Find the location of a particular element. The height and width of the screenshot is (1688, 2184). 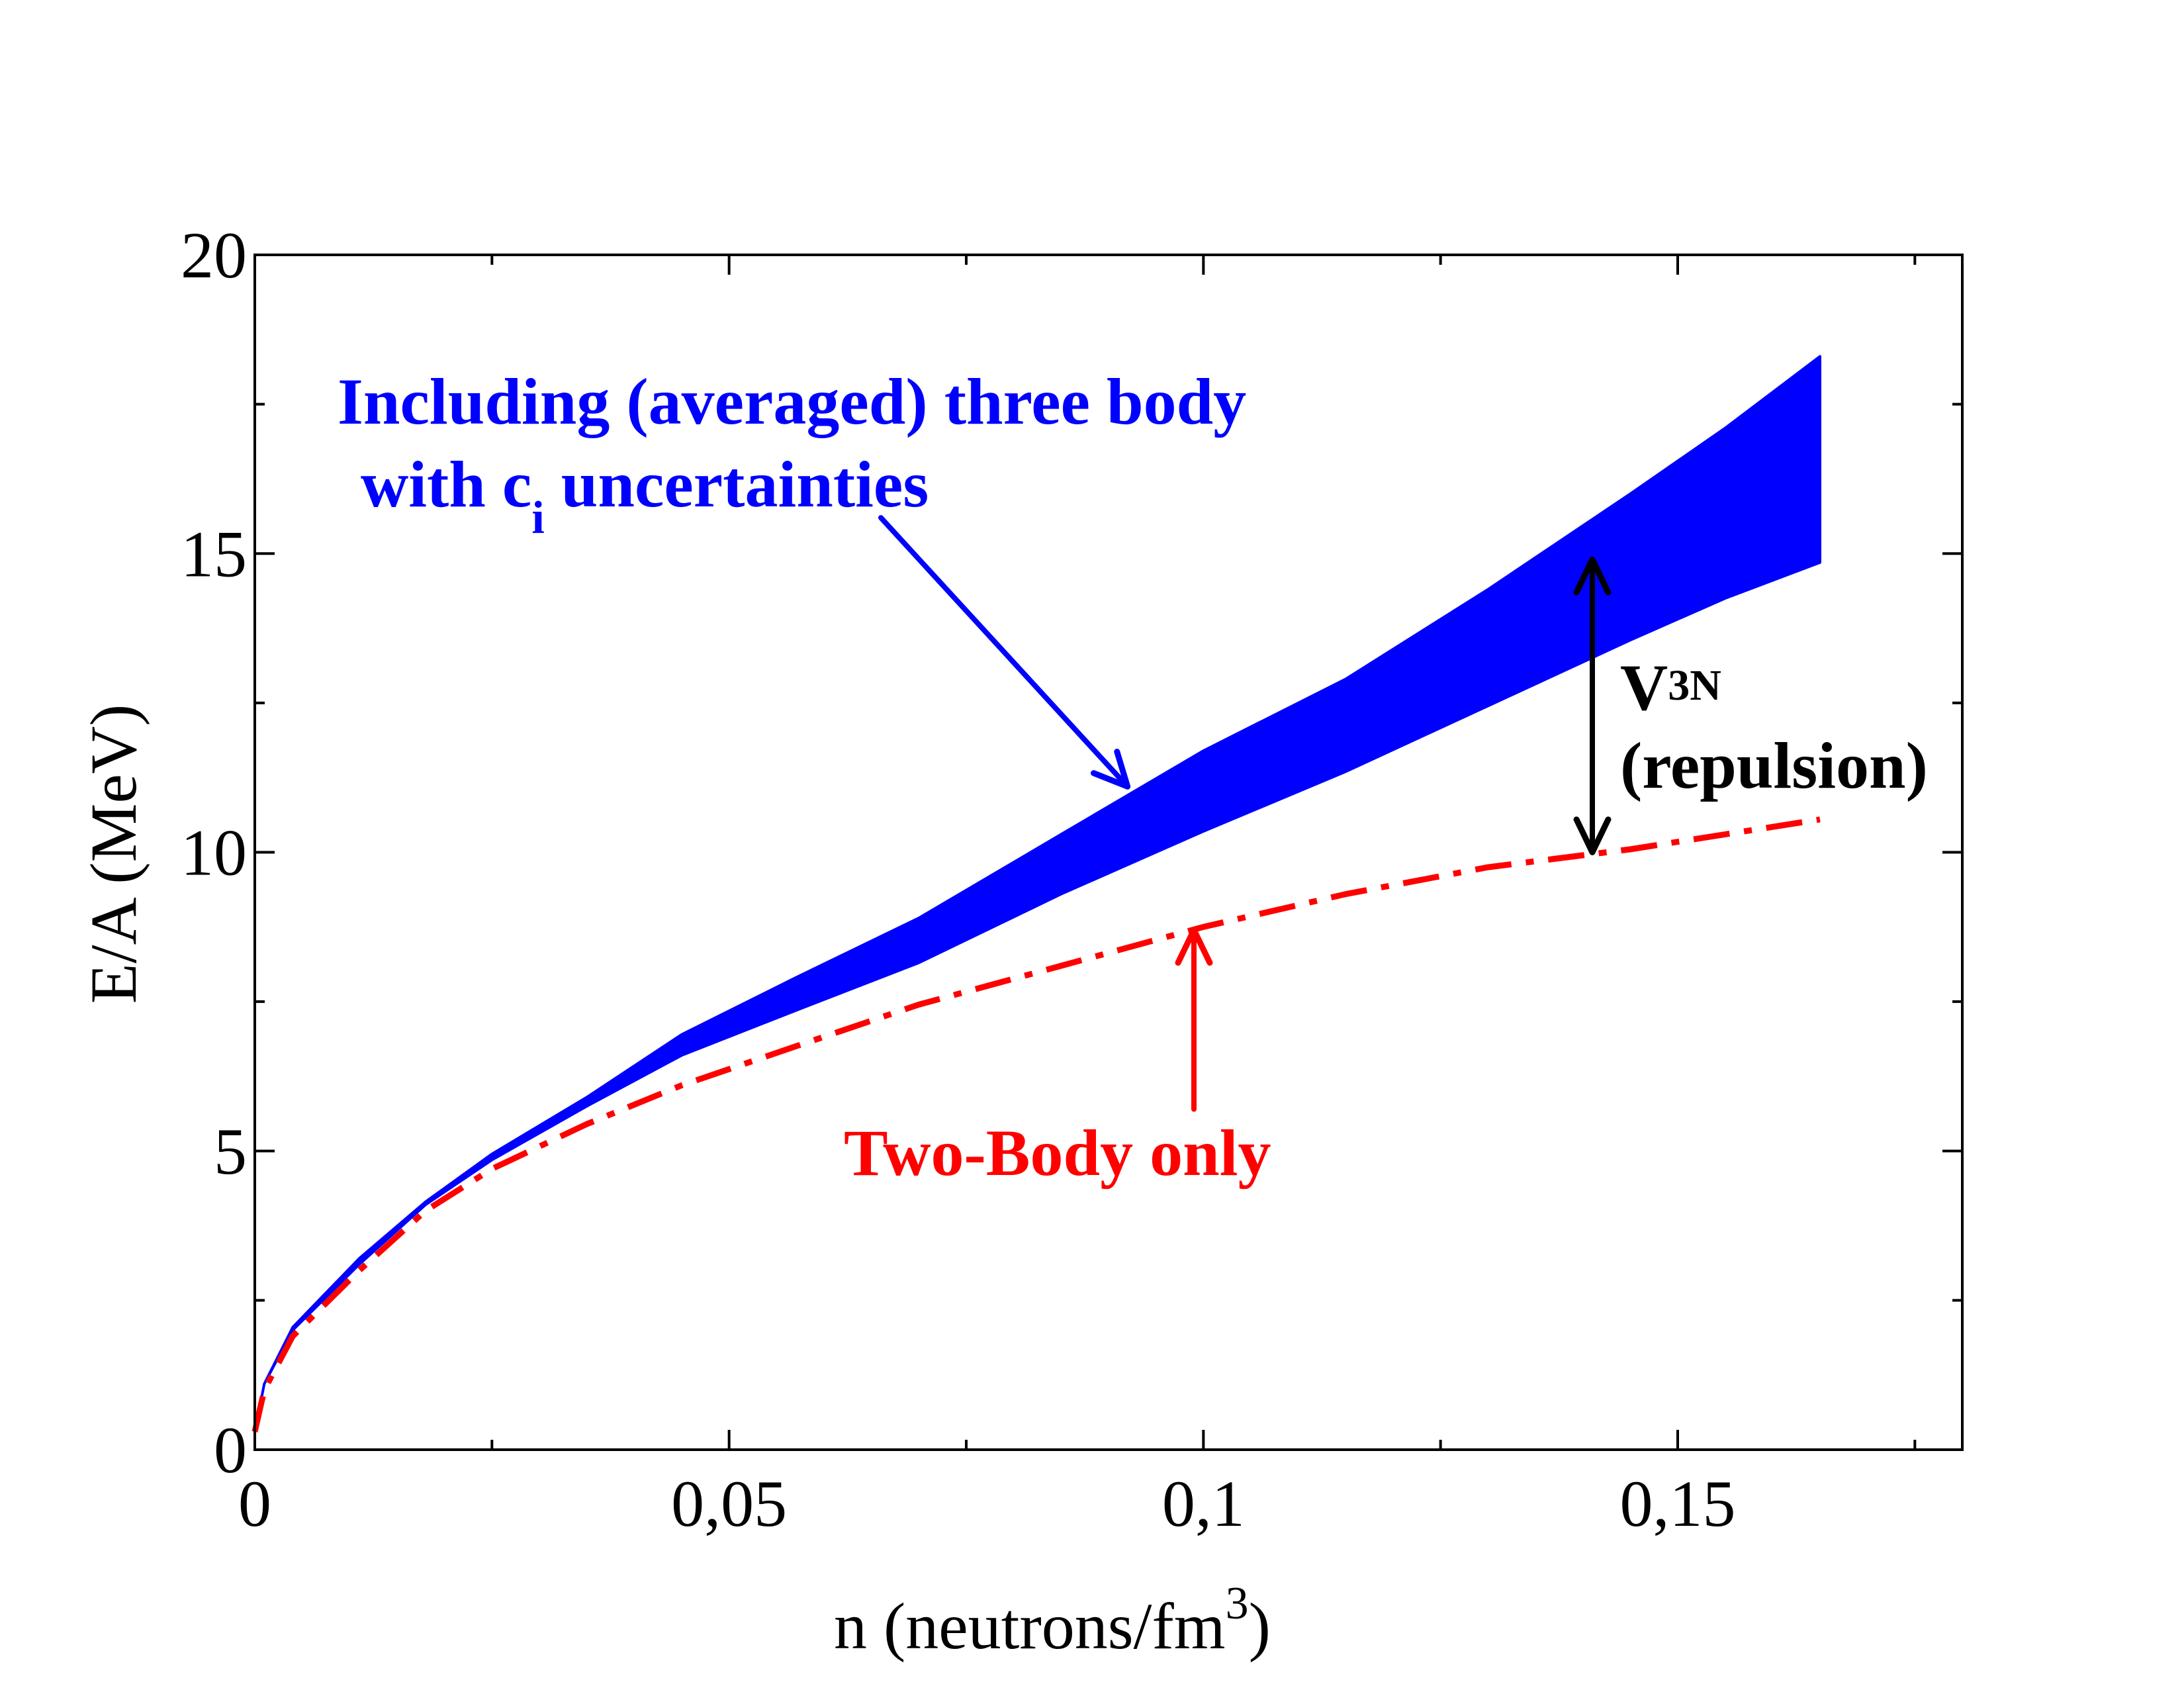

v3n-arrow-head is located at coordinates (1592, 835).